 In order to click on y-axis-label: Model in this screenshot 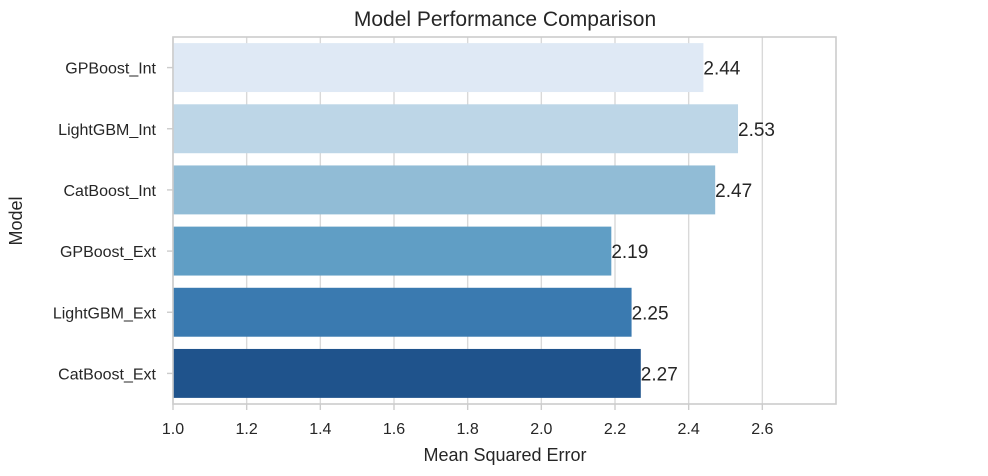, I will do `click(16, 220)`.